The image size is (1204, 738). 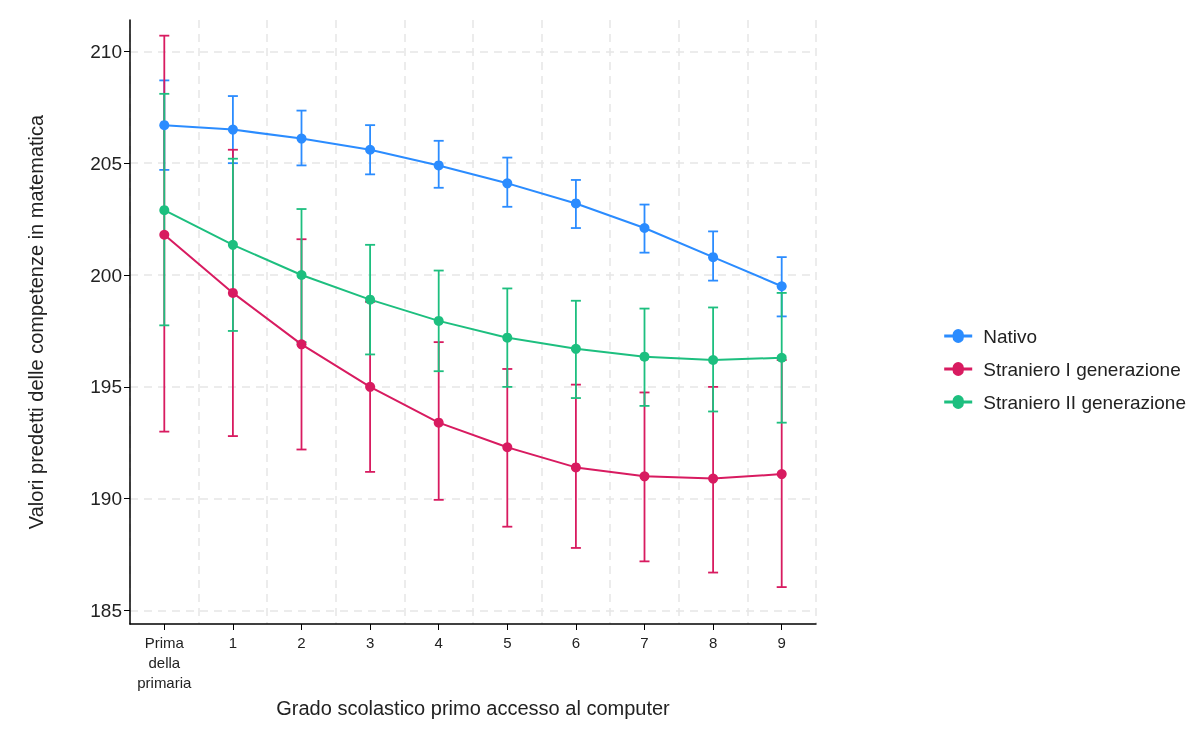 What do you see at coordinates (644, 642) in the screenshot?
I see `x-tick-label: 7` at bounding box center [644, 642].